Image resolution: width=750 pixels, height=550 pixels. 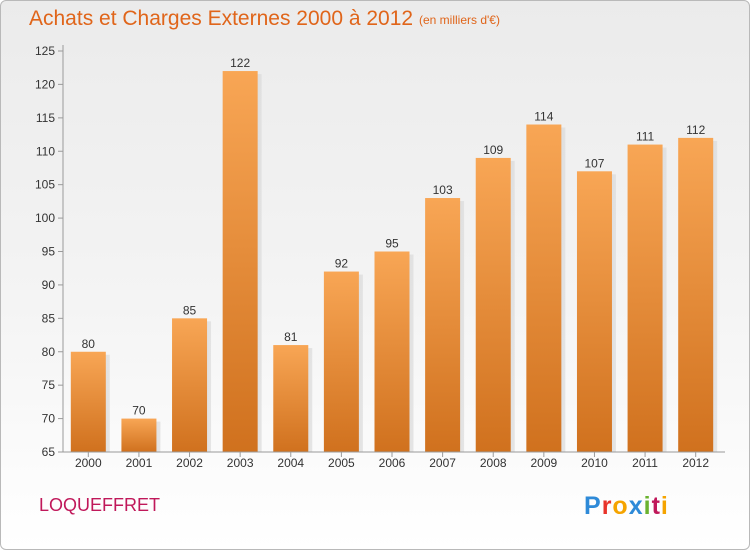 I want to click on y-tick-label: 110, so click(x=45, y=151).